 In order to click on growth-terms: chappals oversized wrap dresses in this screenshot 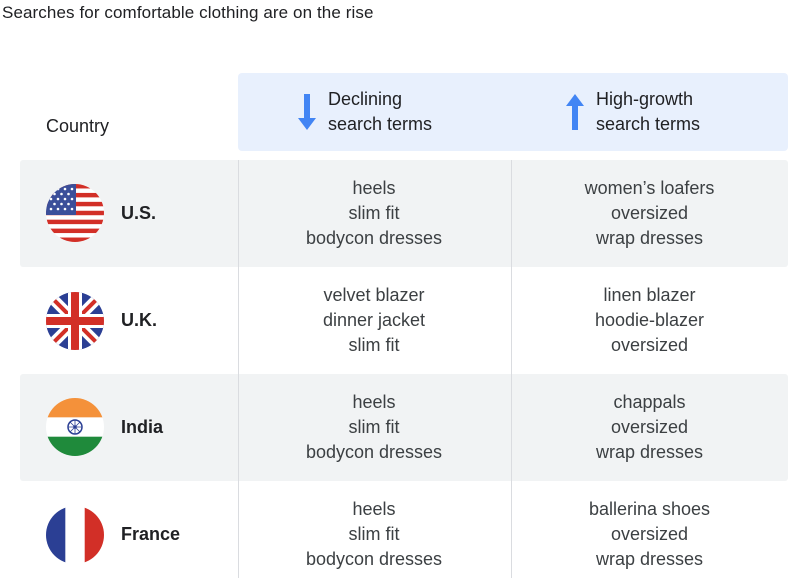, I will do `click(649, 427)`.